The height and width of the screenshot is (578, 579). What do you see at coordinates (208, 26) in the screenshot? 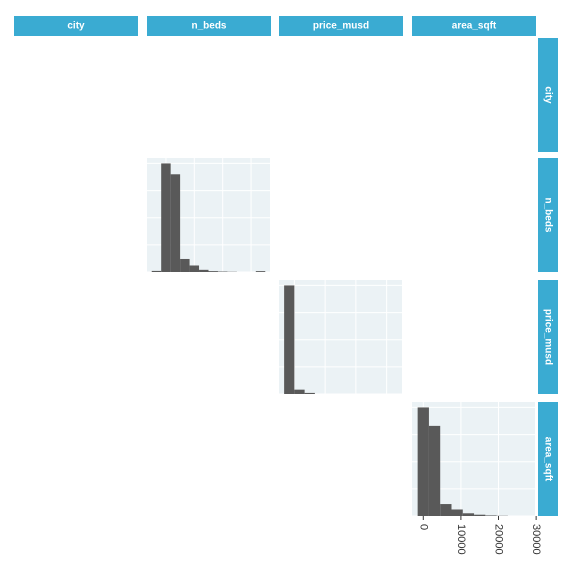
I see `top-strip-label: n_beds` at bounding box center [208, 26].